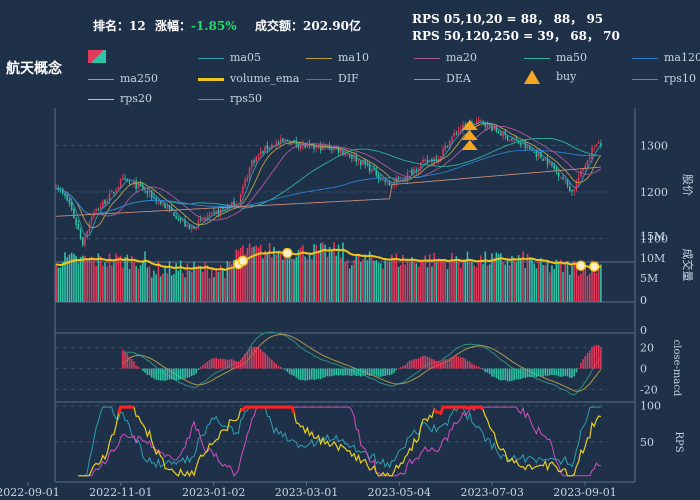 The image size is (700, 500). What do you see at coordinates (550, 77) in the screenshot?
I see `legend-item-buy: buy` at bounding box center [550, 77].